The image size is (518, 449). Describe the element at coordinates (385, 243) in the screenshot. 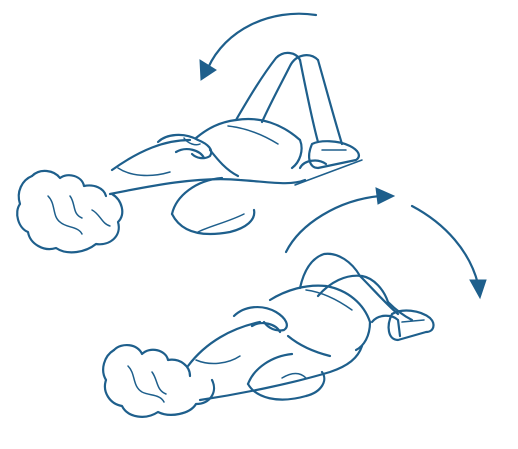

I see `rotation-arrow-bottom-icon` at that location.